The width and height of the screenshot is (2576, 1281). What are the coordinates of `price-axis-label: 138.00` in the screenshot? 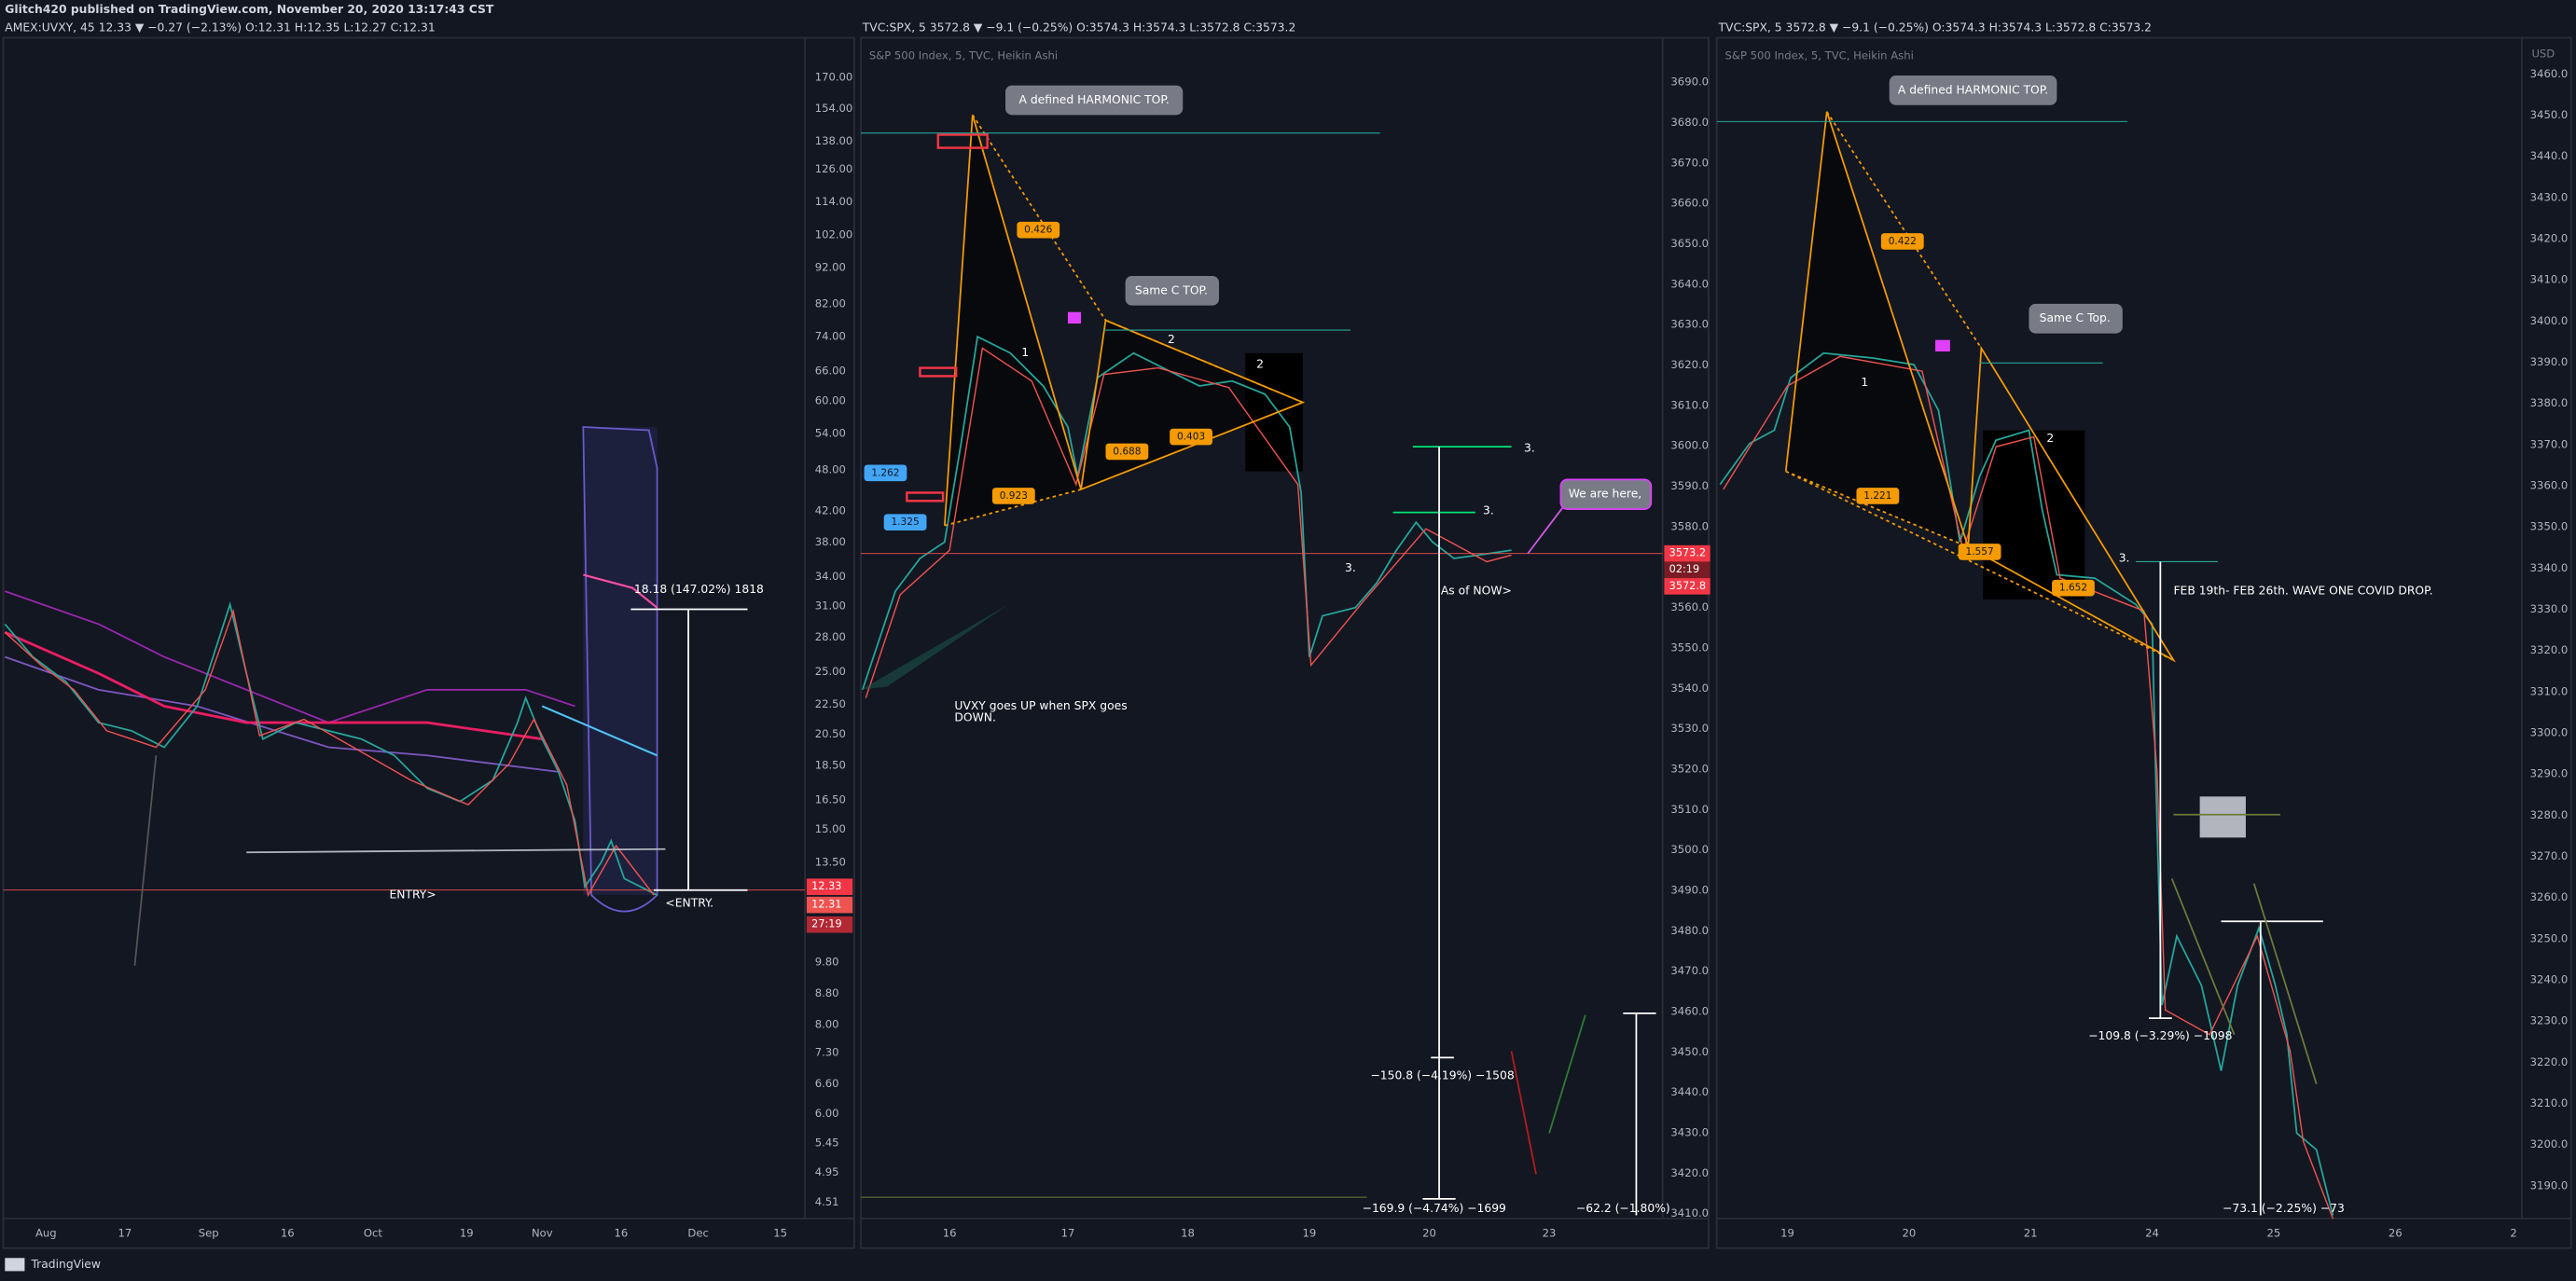 It's located at (834, 140).